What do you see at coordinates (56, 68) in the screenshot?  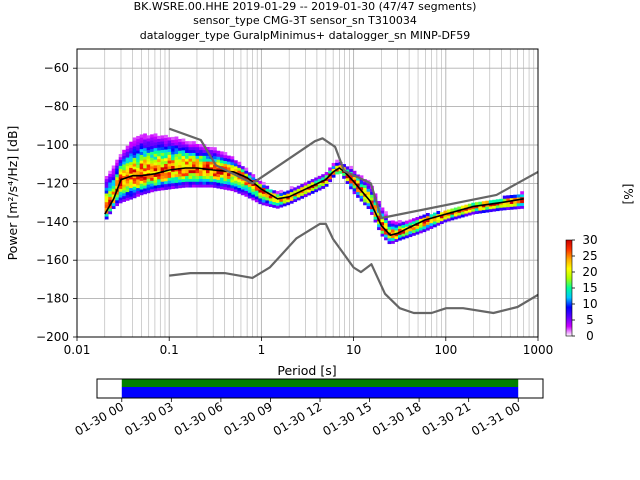 I see `y-tick-label: −60` at bounding box center [56, 68].